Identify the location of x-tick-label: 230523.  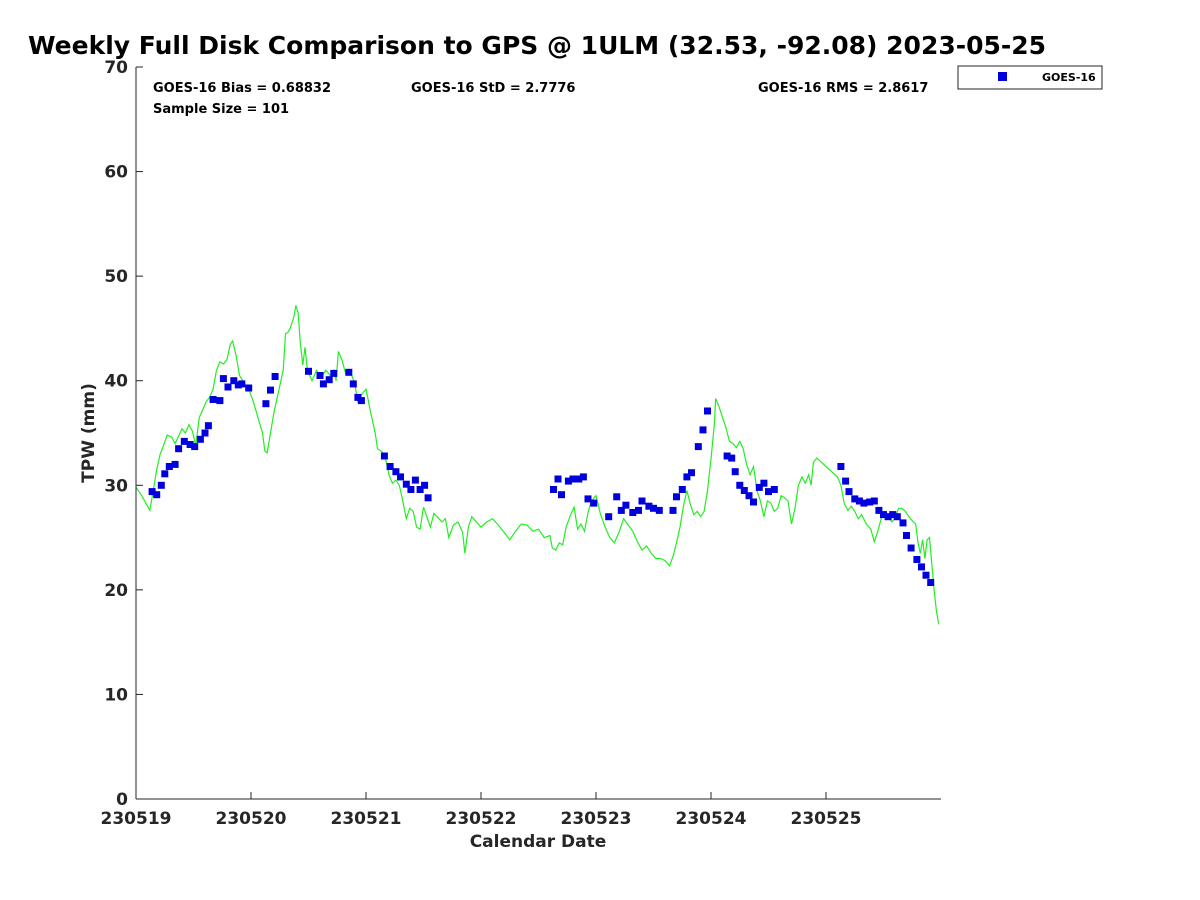
(596, 819).